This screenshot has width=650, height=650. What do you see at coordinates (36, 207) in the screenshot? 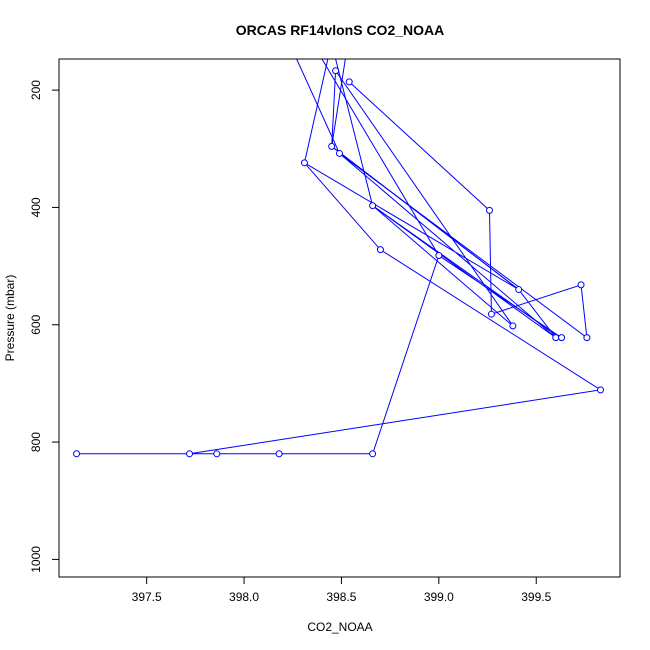
I see `y-tick-label: 400` at bounding box center [36, 207].